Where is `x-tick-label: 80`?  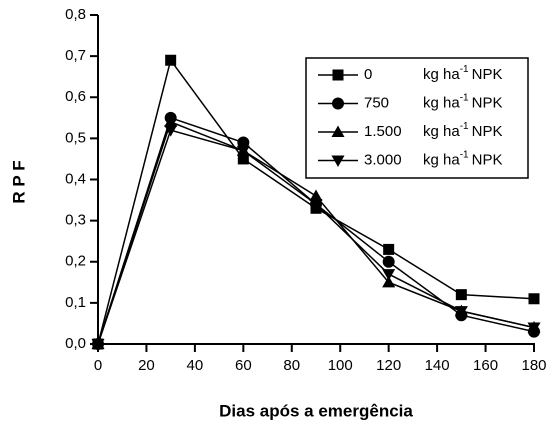
x-tick-label: 80 is located at coordinates (291, 365).